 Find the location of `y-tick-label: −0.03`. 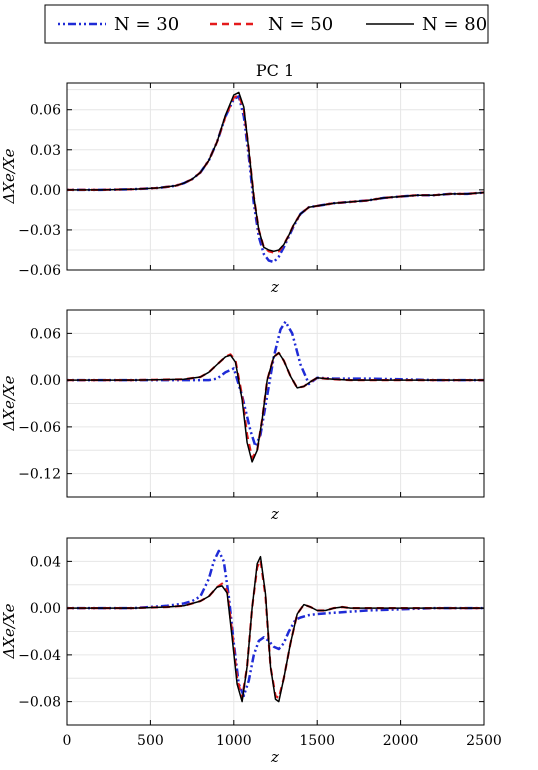

y-tick-label: −0.03 is located at coordinates (39, 231).